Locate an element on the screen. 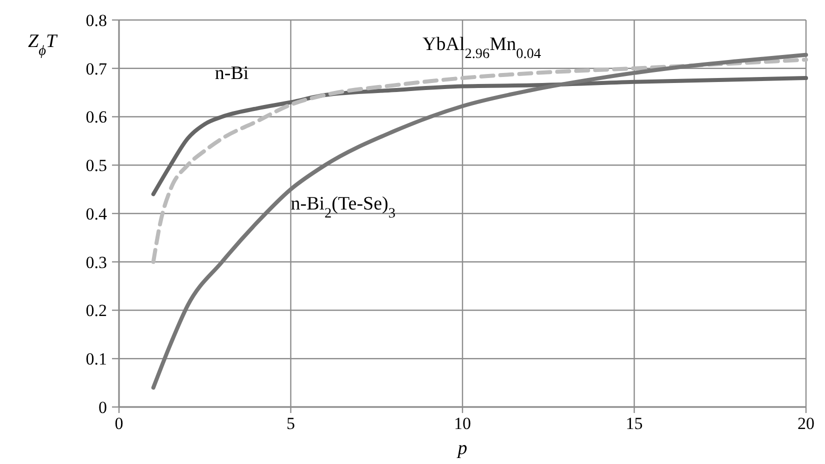 The image size is (825, 464). series-label: n-Bi is located at coordinates (231, 73).